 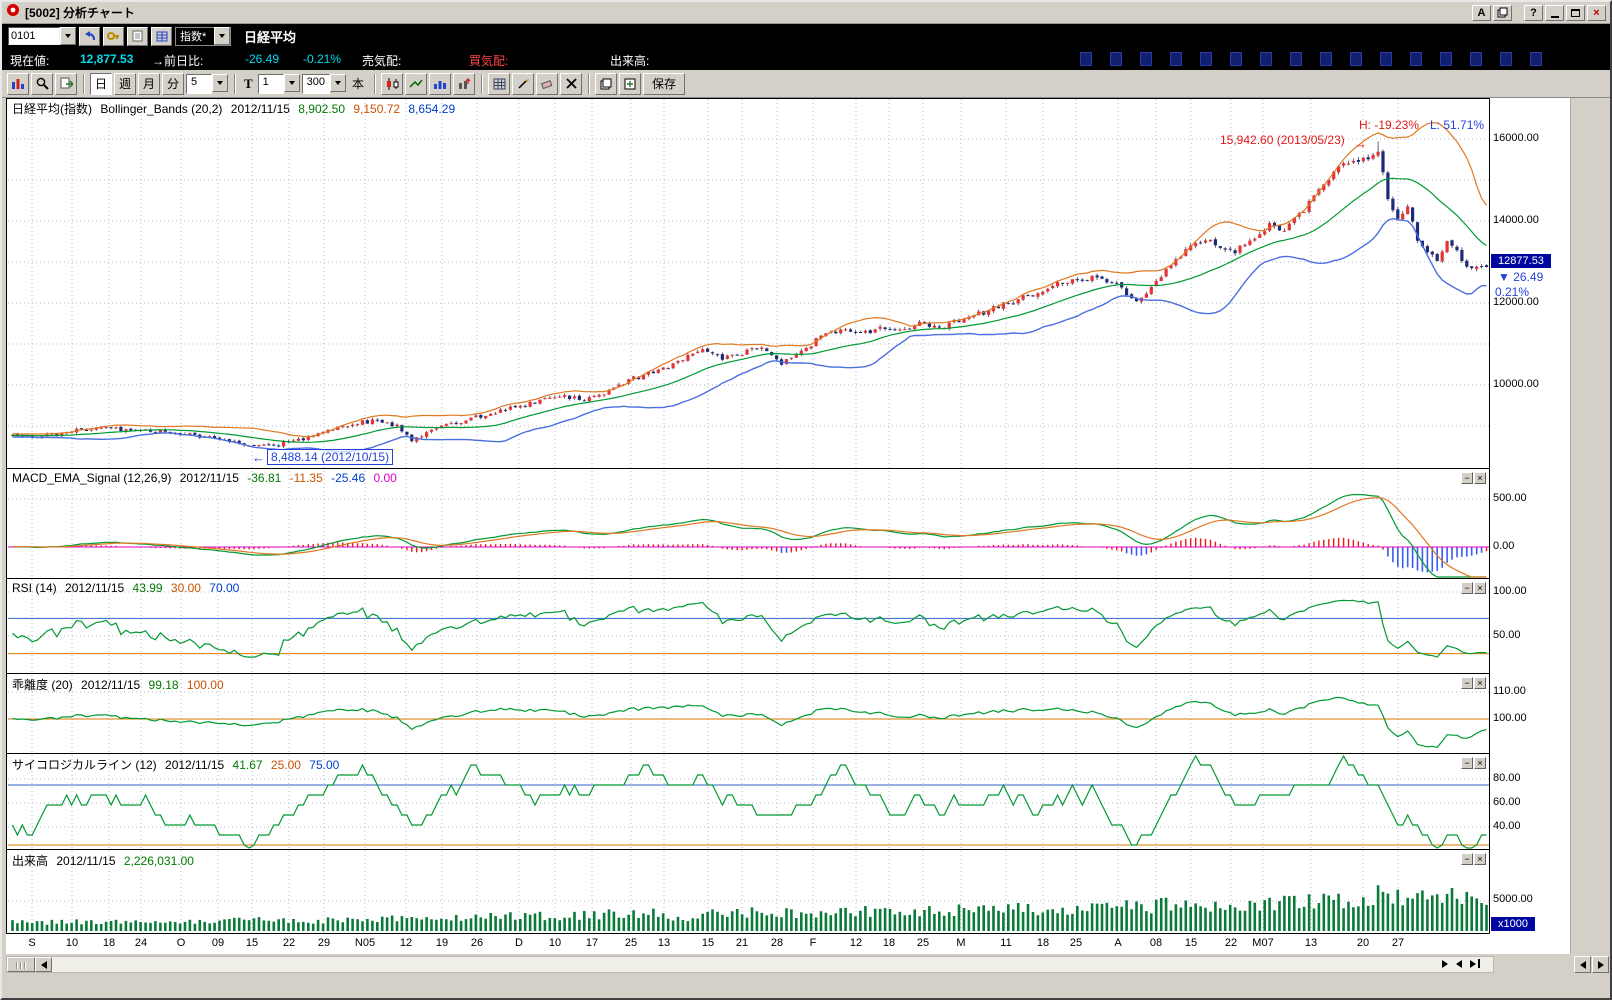 I want to click on copy-chart-button, so click(x=606, y=83).